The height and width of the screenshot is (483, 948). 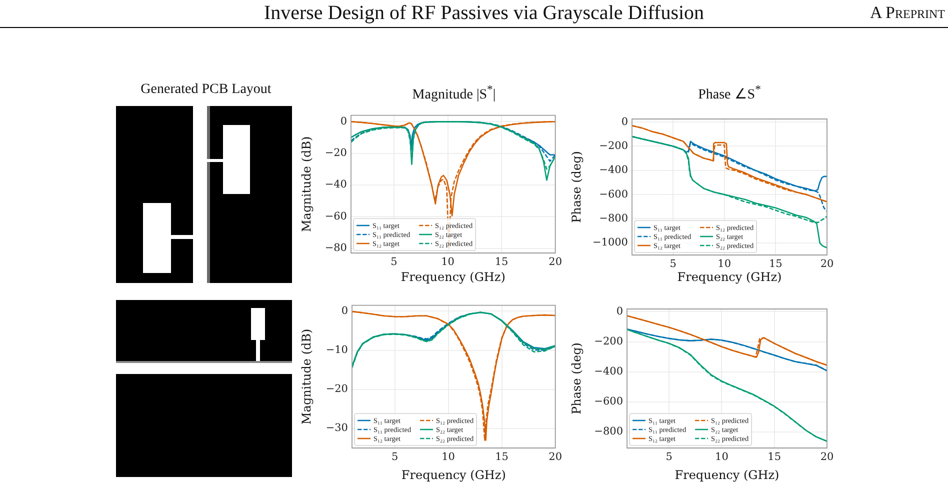 What do you see at coordinates (335, 248) in the screenshot?
I see `y-tick-label: −80` at bounding box center [335, 248].